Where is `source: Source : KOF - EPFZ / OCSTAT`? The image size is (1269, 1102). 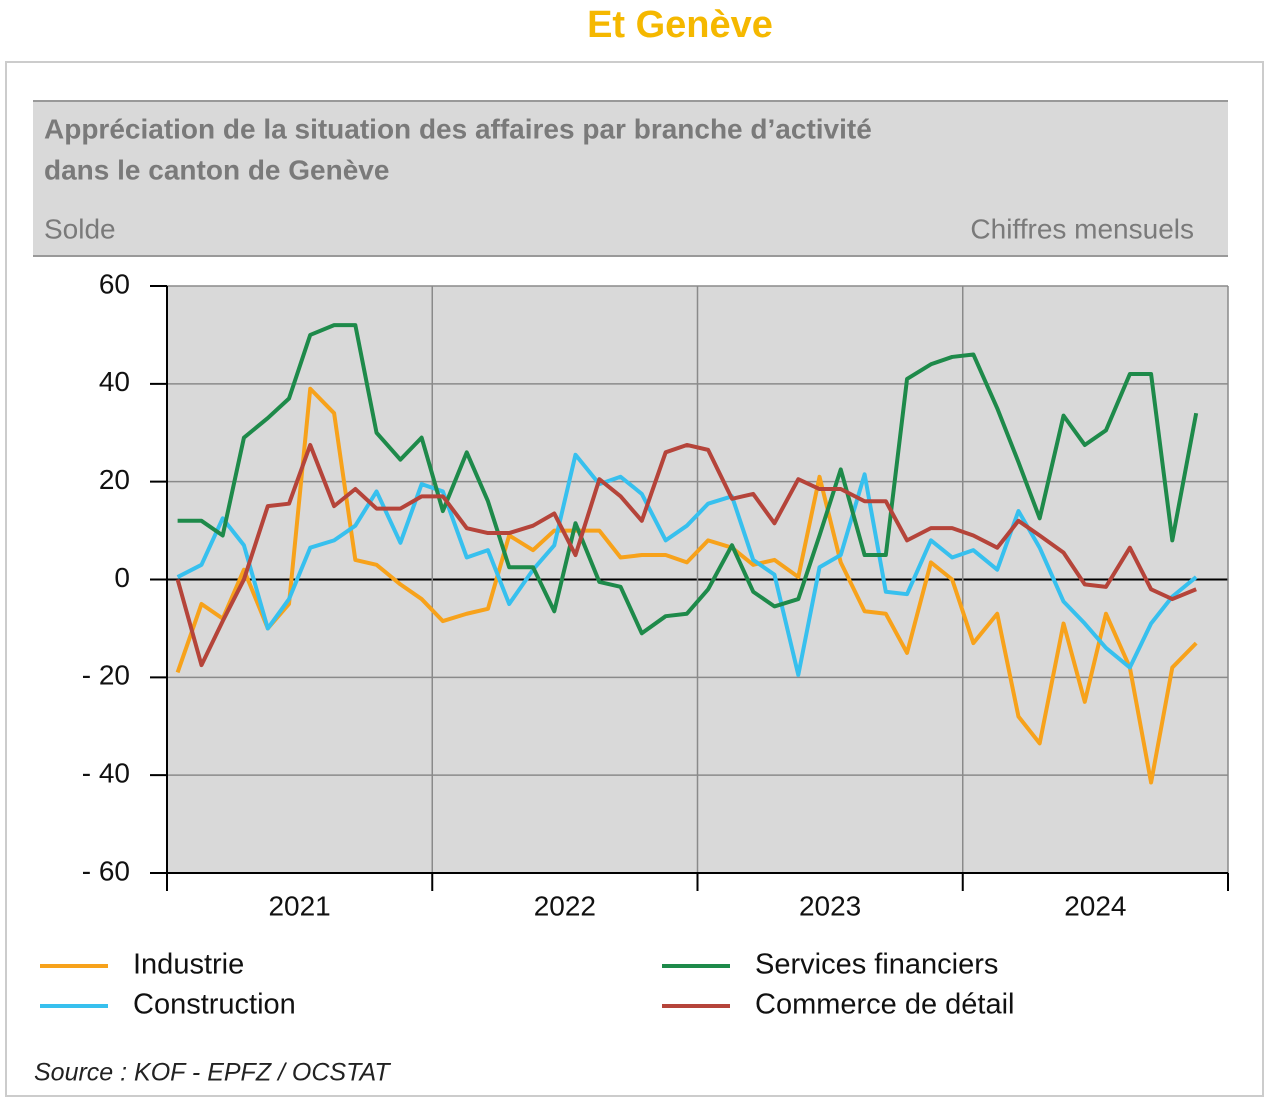
source: Source : KOF - EPFZ / OCSTAT is located at coordinates (212, 1073).